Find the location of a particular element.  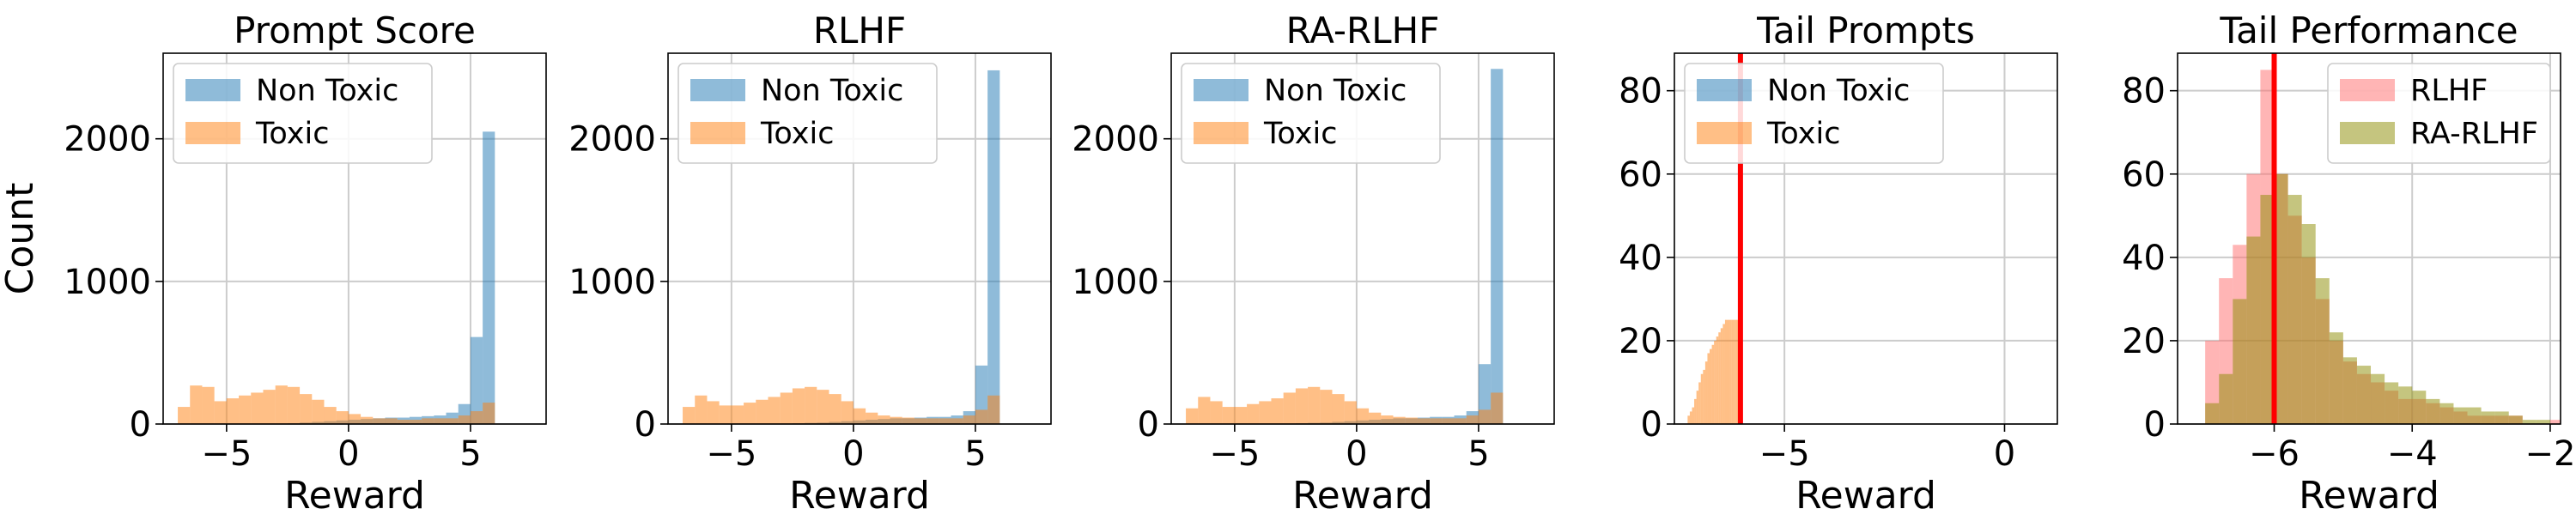

bars-group is located at coordinates (1345, 246).